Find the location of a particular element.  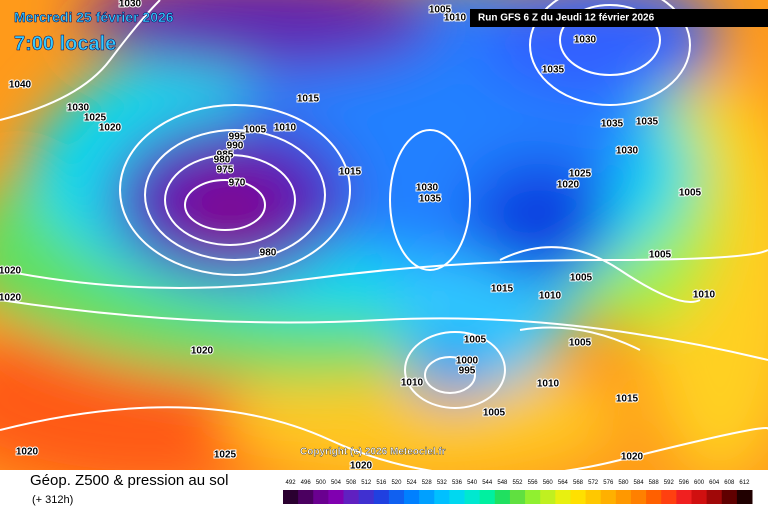

colorbar-label: 516 is located at coordinates (381, 483).